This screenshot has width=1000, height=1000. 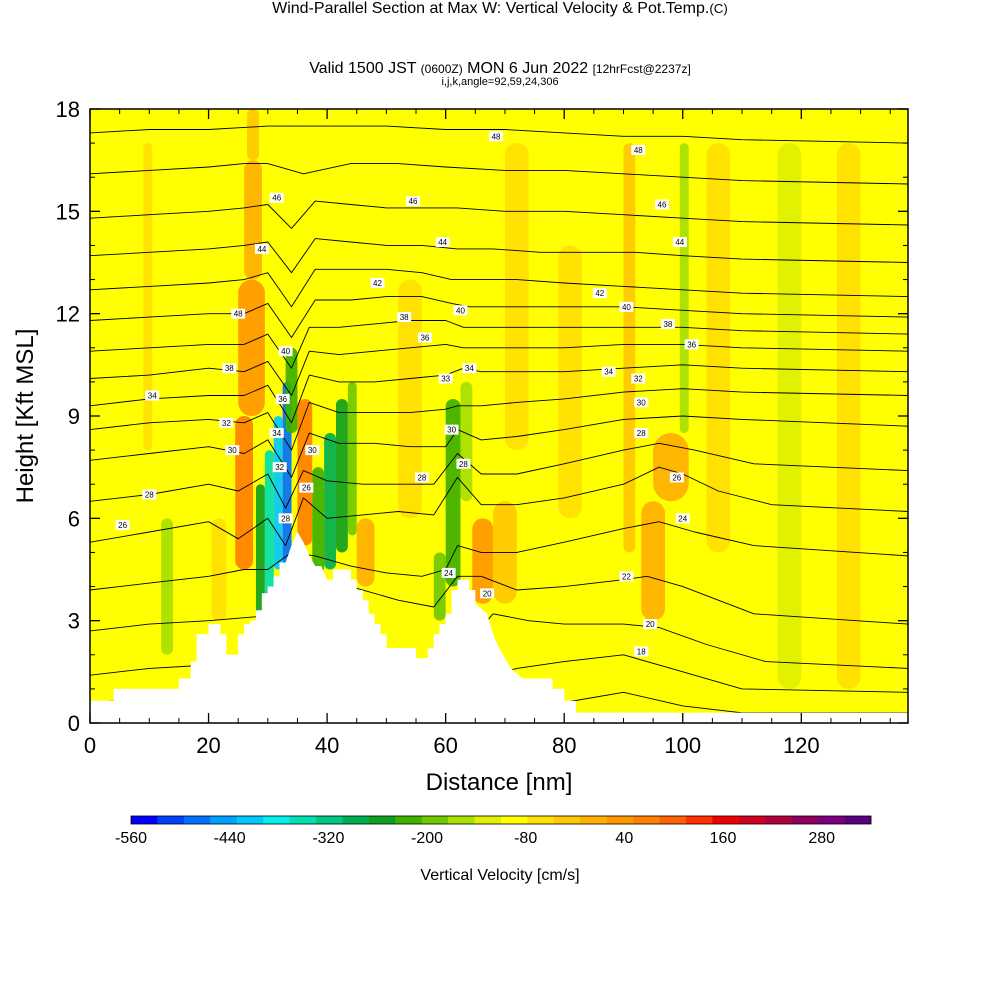 What do you see at coordinates (427, 838) in the screenshot?
I see `colorbar-tick-label: -200` at bounding box center [427, 838].